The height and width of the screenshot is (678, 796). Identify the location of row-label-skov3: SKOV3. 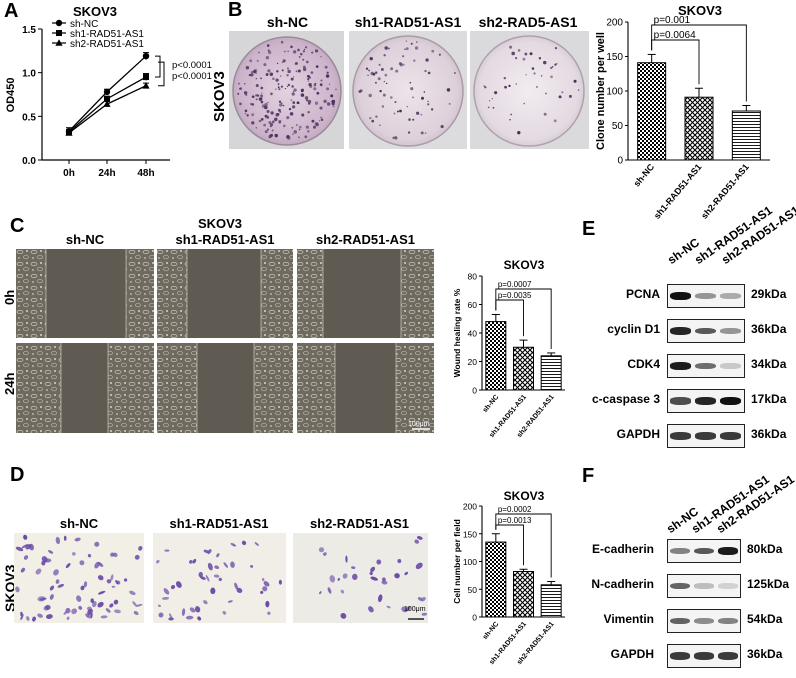
(219, 96).